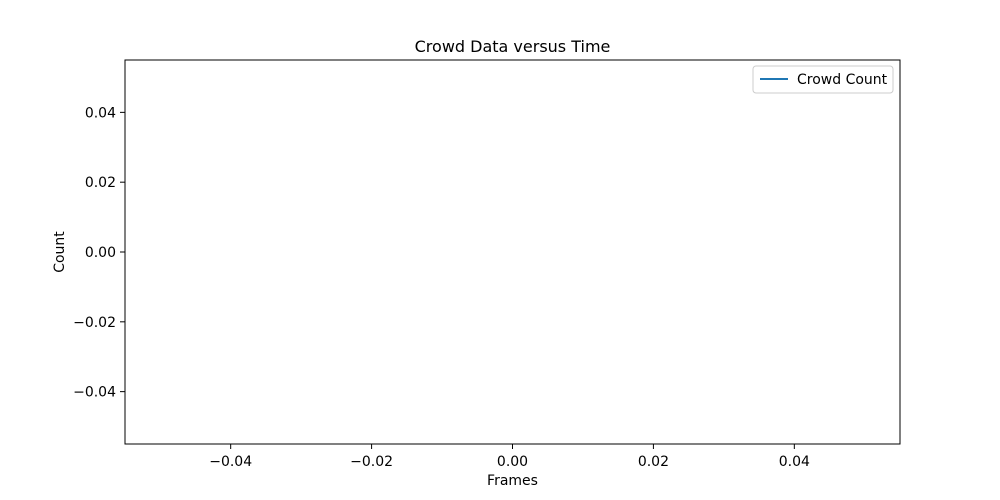 Image resolution: width=1000 pixels, height=500 pixels. I want to click on x-tick-label: −0.04, so click(230, 462).